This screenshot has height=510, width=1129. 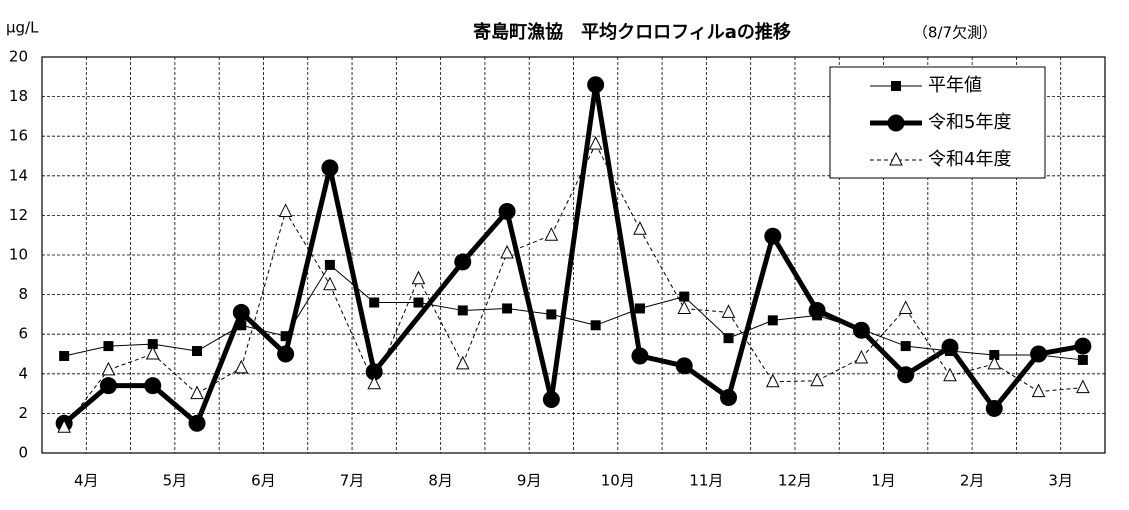 What do you see at coordinates (795, 481) in the screenshot?
I see `x-tick-label: 12月` at bounding box center [795, 481].